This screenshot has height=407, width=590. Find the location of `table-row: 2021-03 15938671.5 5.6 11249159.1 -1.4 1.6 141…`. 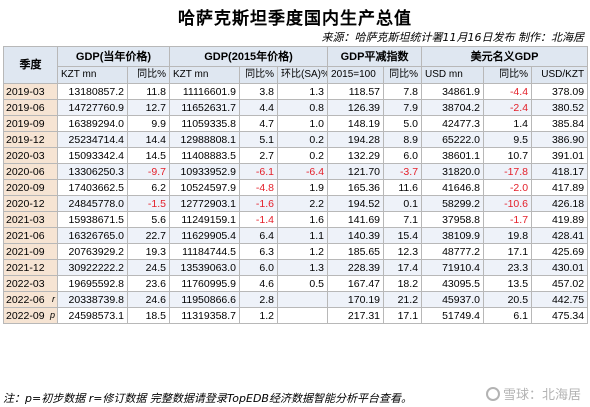

table-row: 2021-03 15938671.5 5.6 11249159.1 -1.4 1.6 141… is located at coordinates (296, 219).